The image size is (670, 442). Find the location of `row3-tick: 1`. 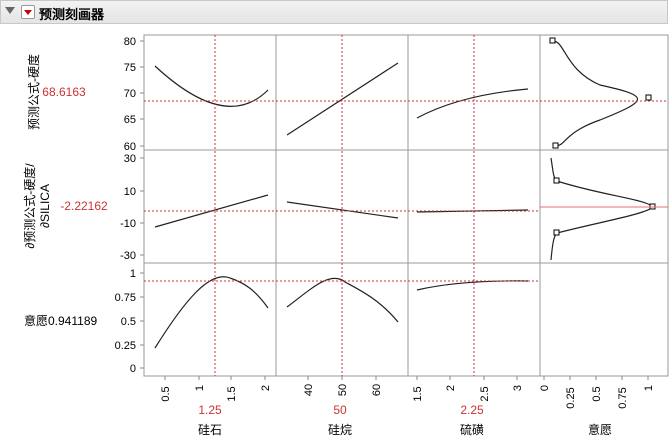

row3-tick: 1 is located at coordinates (133, 274).